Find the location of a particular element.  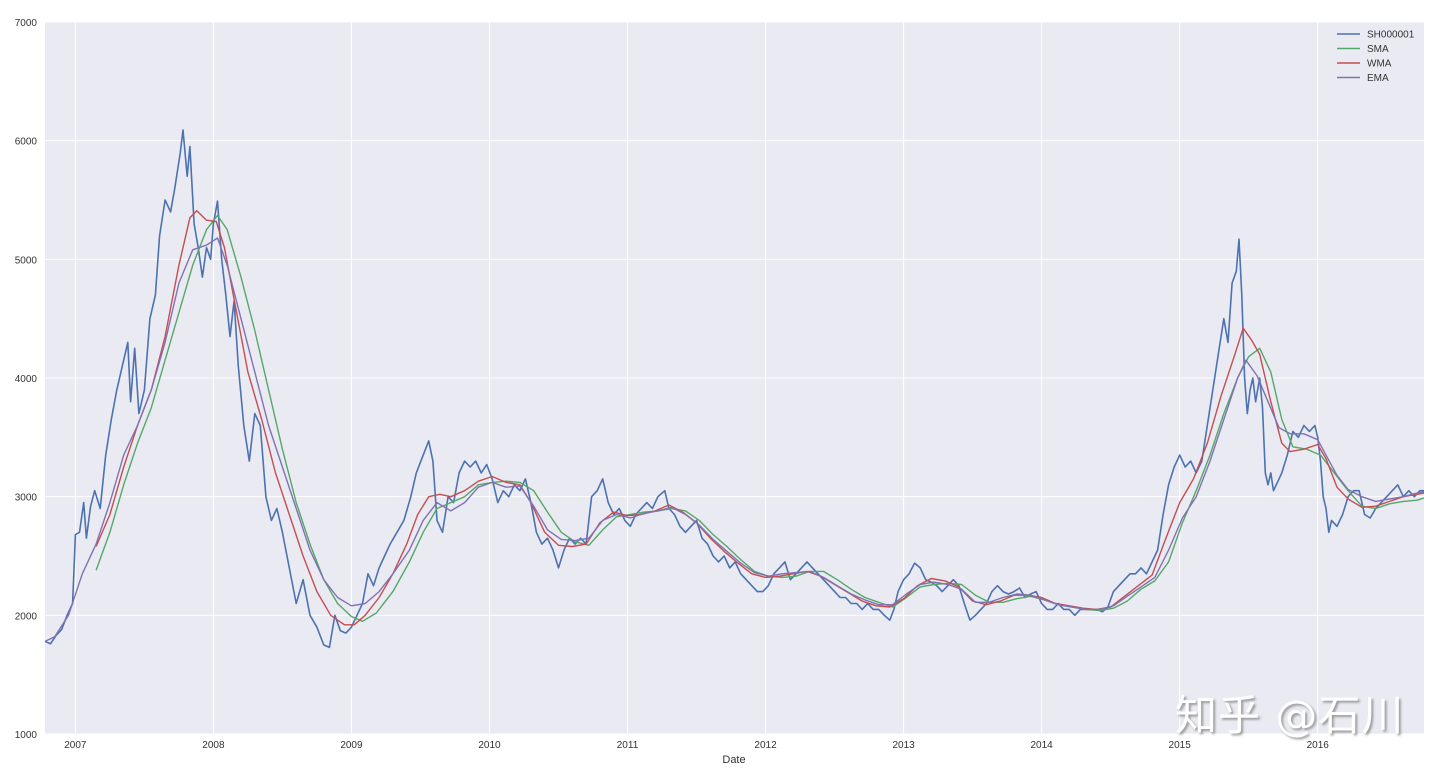

y-tick-label: 7000 is located at coordinates (26, 23).